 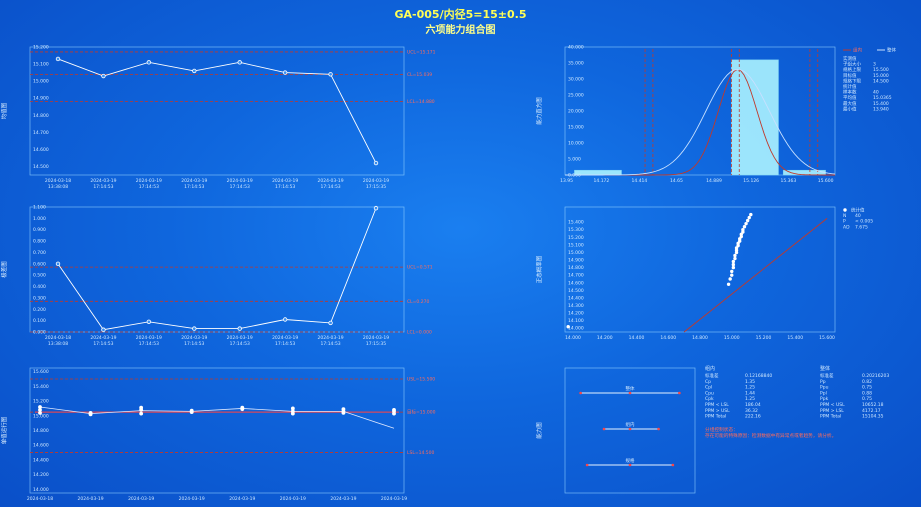 I want to click on capability-interval-center, so click(x=630, y=465).